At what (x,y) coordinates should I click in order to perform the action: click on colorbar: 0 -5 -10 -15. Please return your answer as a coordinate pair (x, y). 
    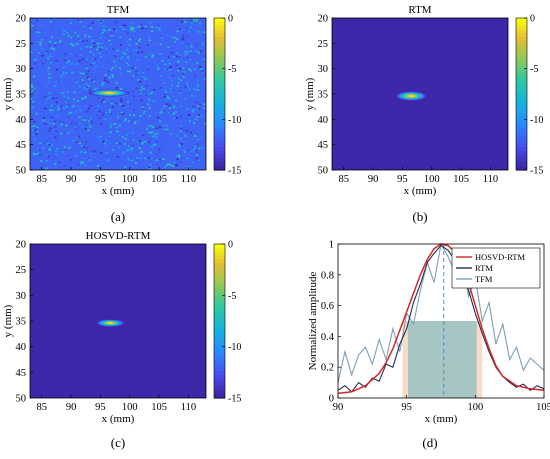
    Looking at the image, I should click on (227, 95).